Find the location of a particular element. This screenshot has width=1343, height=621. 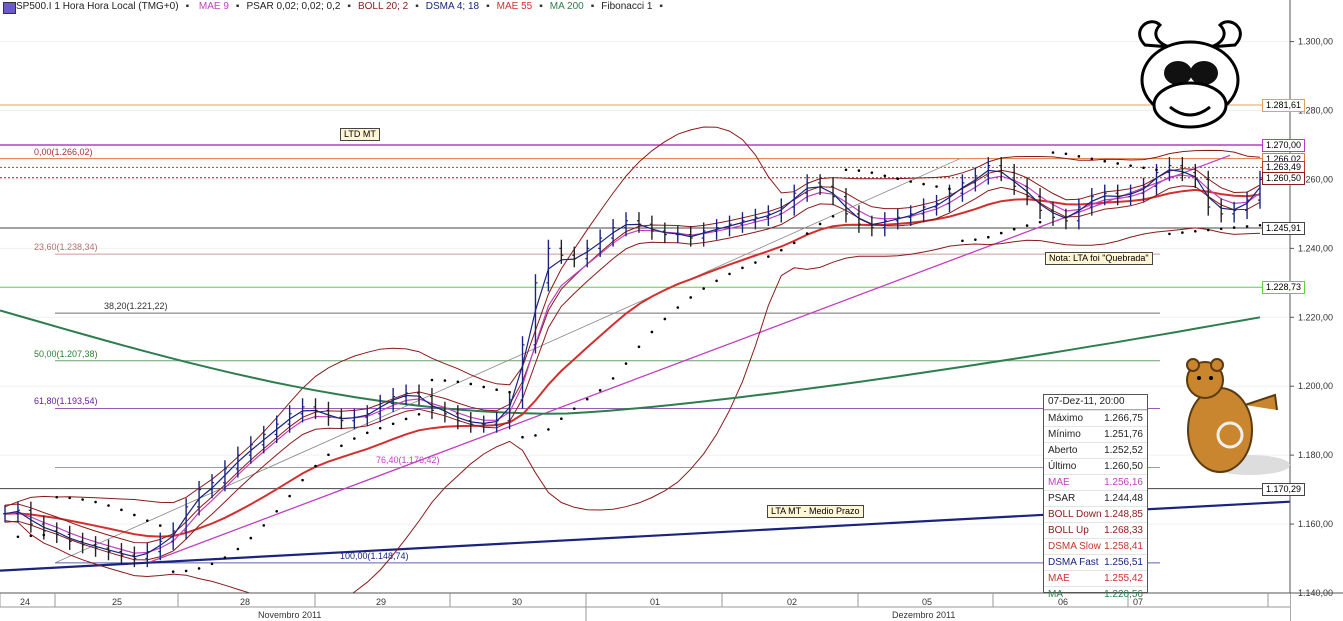

indicator-label: PSAR 0,02; 0,02; 0,2 is located at coordinates (293, 6).